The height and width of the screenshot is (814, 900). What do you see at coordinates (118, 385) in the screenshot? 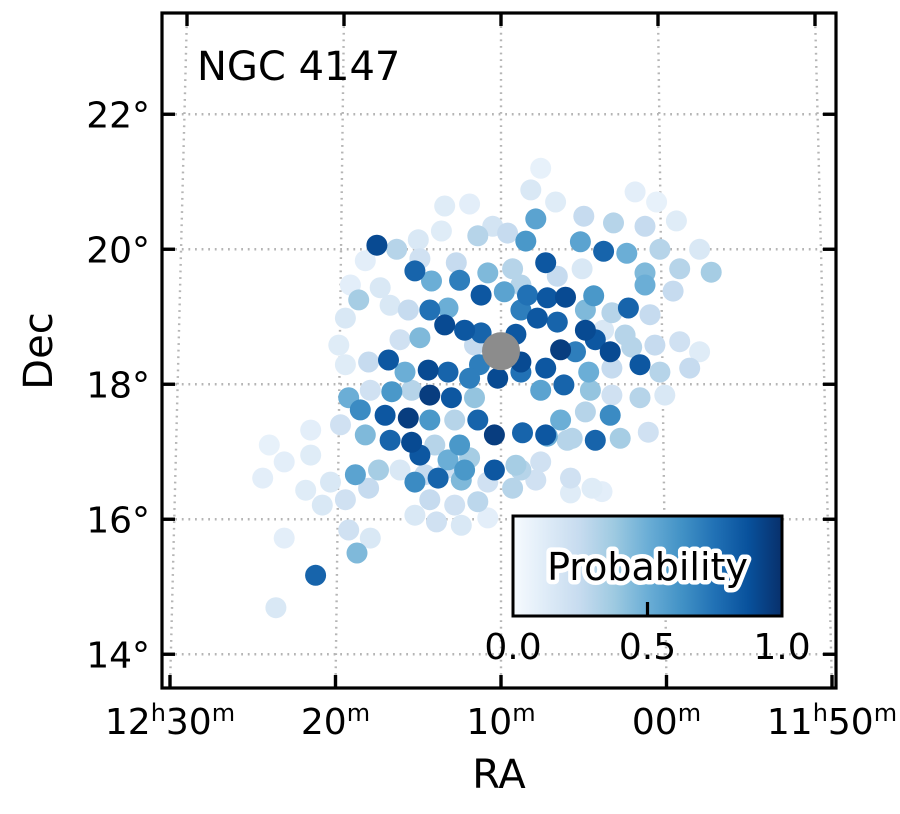
I see `y-tick-label: 18°` at bounding box center [118, 385].